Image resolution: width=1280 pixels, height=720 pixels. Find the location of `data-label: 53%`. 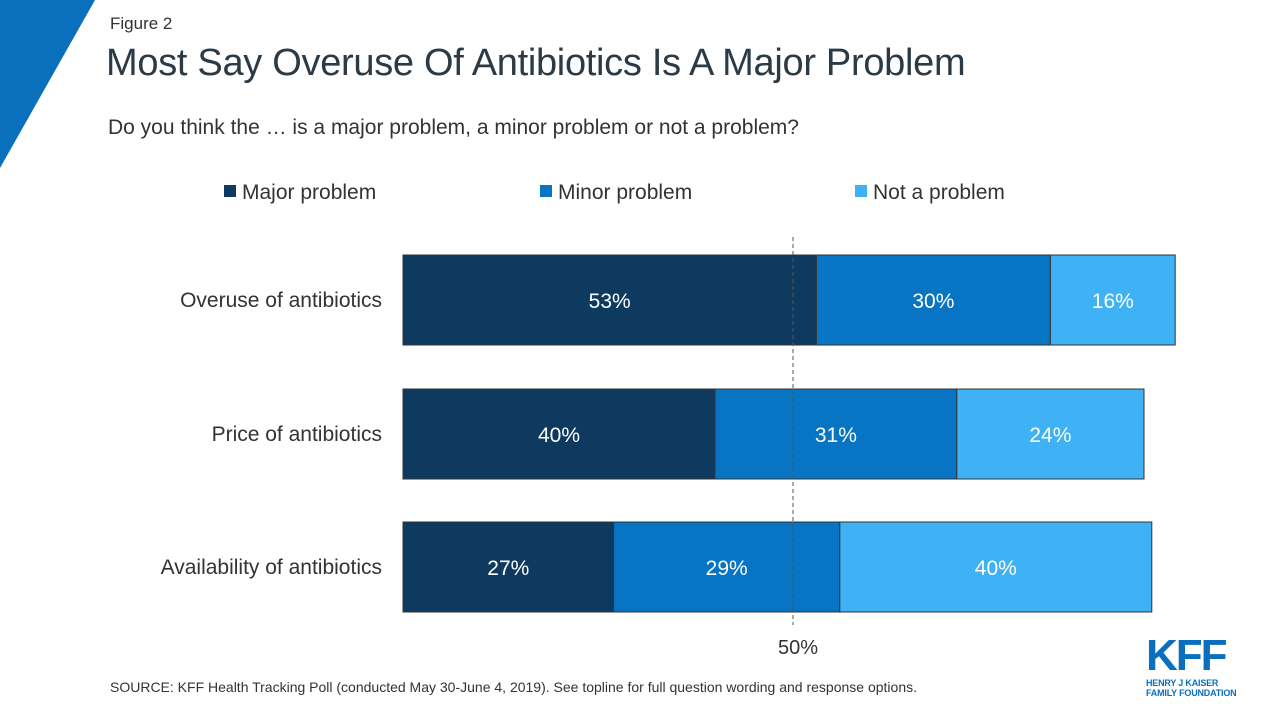

data-label: 53% is located at coordinates (610, 301).